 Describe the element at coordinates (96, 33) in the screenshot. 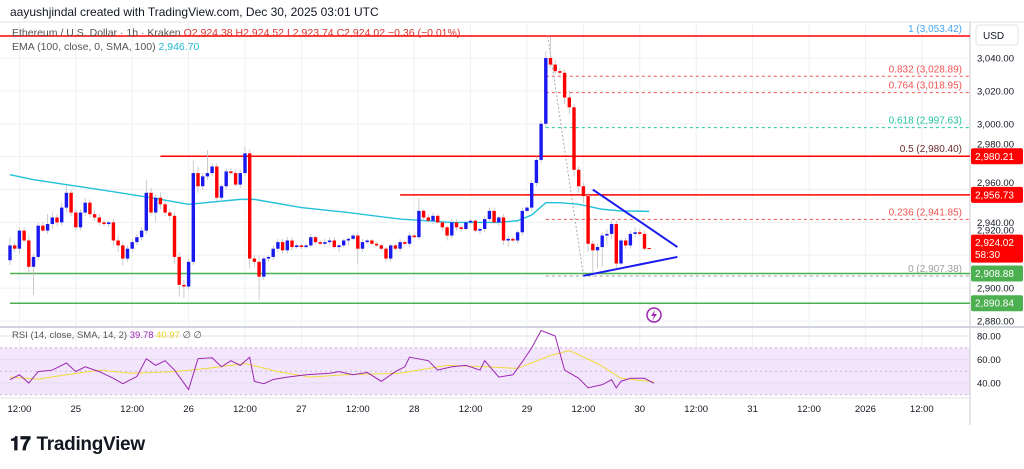

I see `symbol-label: Ethereum / U.S. Dollar · 1h · Kraken` at that location.